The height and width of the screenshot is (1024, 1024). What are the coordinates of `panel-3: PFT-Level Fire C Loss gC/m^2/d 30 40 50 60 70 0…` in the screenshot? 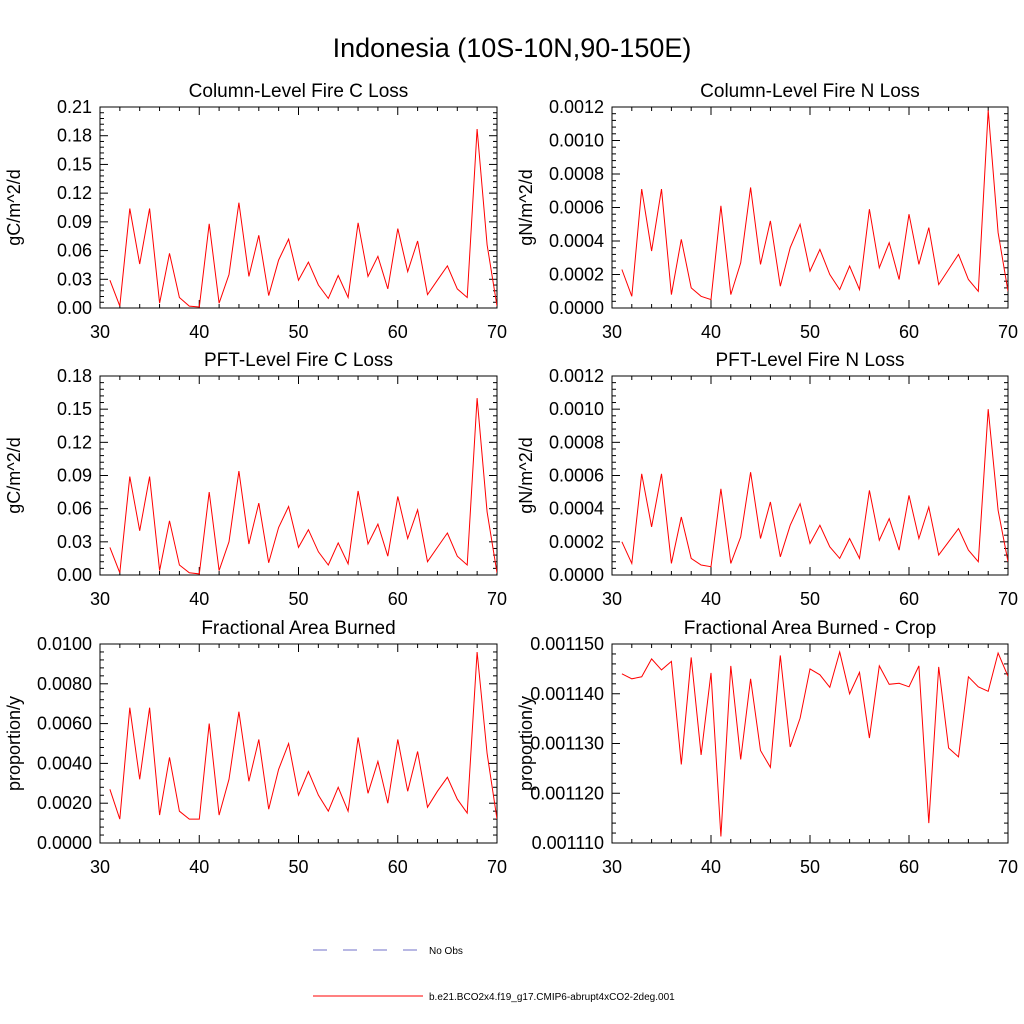 It's located at (255, 479).